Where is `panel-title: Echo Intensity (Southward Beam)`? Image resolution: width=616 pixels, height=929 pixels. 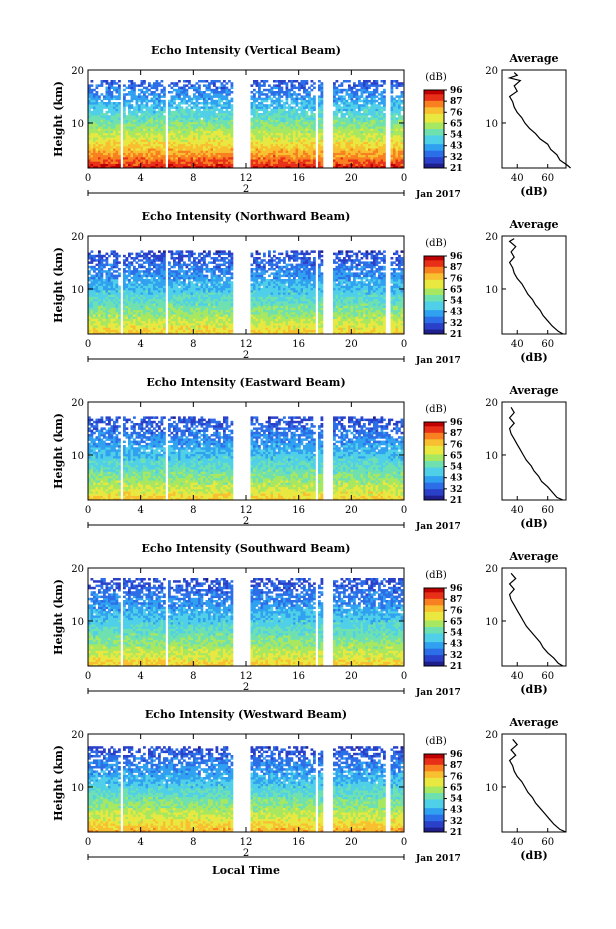 panel-title: Echo Intensity (Southward Beam) is located at coordinates (246, 548).